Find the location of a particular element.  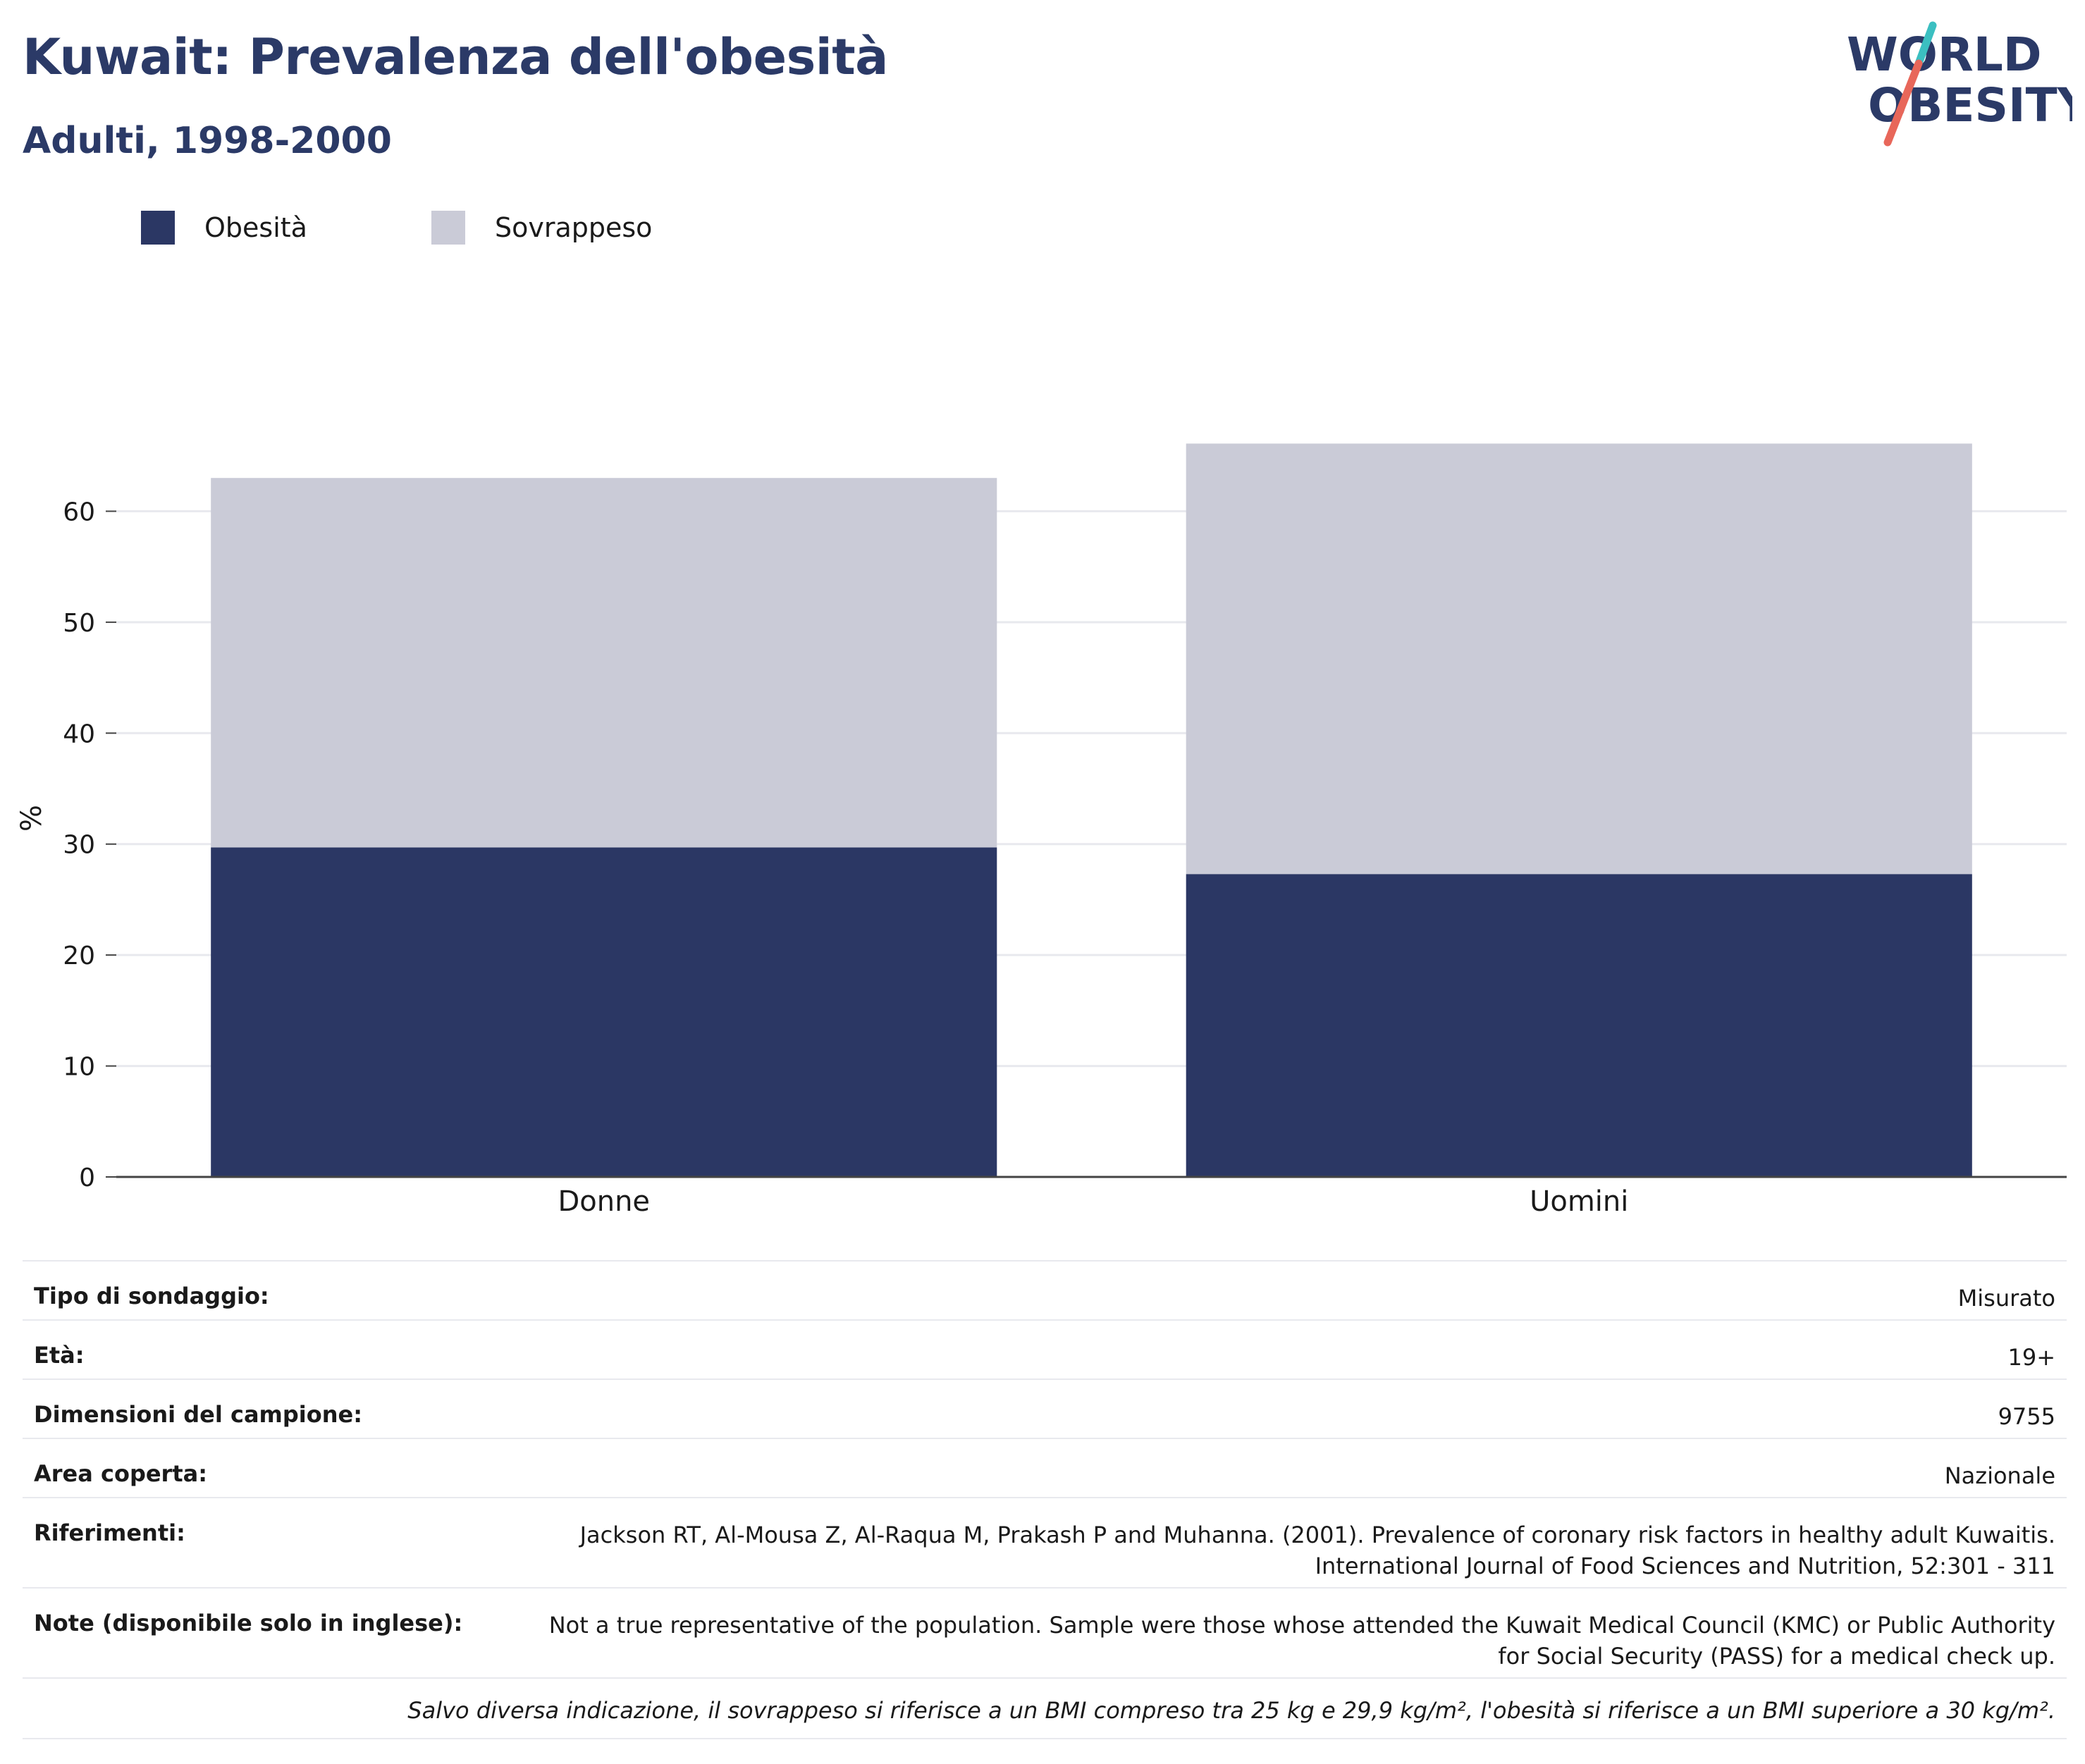

y-tick-label: 60 is located at coordinates (79, 512).